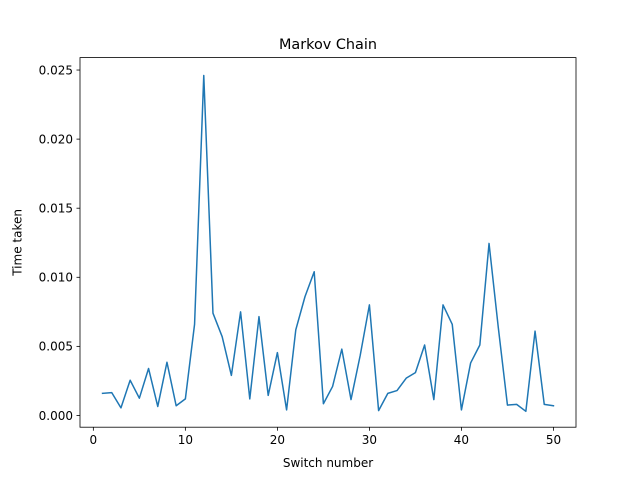 This screenshot has width=640, height=484. I want to click on x-tick-label: 20, so click(277, 440).